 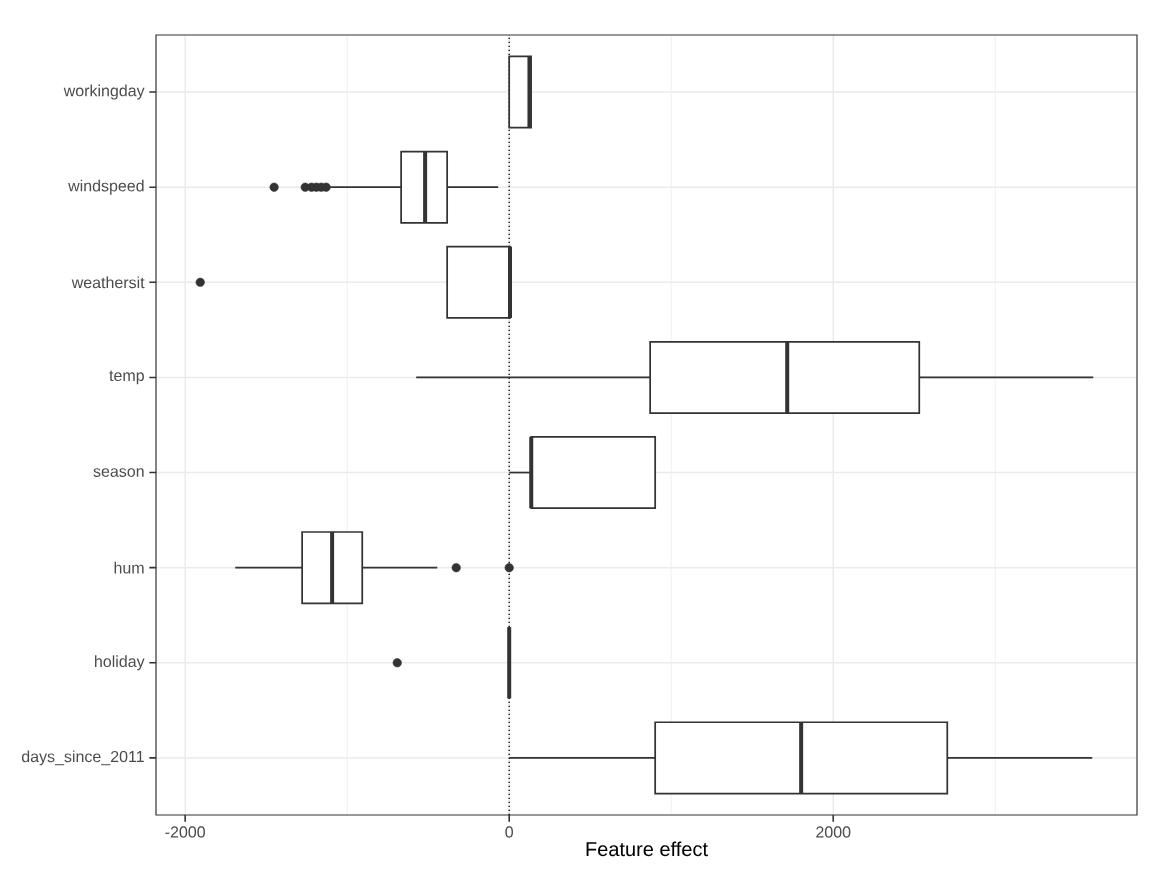 I want to click on x-tick-label: -2000, so click(x=185, y=832).